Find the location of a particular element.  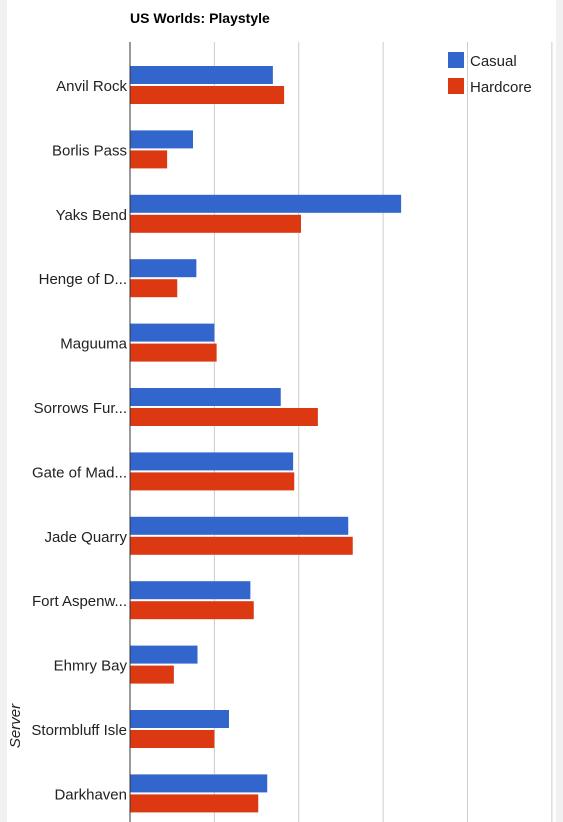

bar-casual-borlis-pass is located at coordinates (161, 139).